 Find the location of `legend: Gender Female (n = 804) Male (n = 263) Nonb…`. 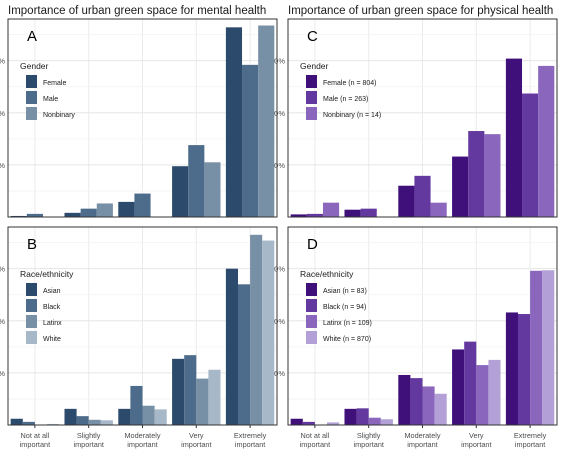

legend: Gender Female (n = 804) Male (n = 263) Nonb… is located at coordinates (340, 90).